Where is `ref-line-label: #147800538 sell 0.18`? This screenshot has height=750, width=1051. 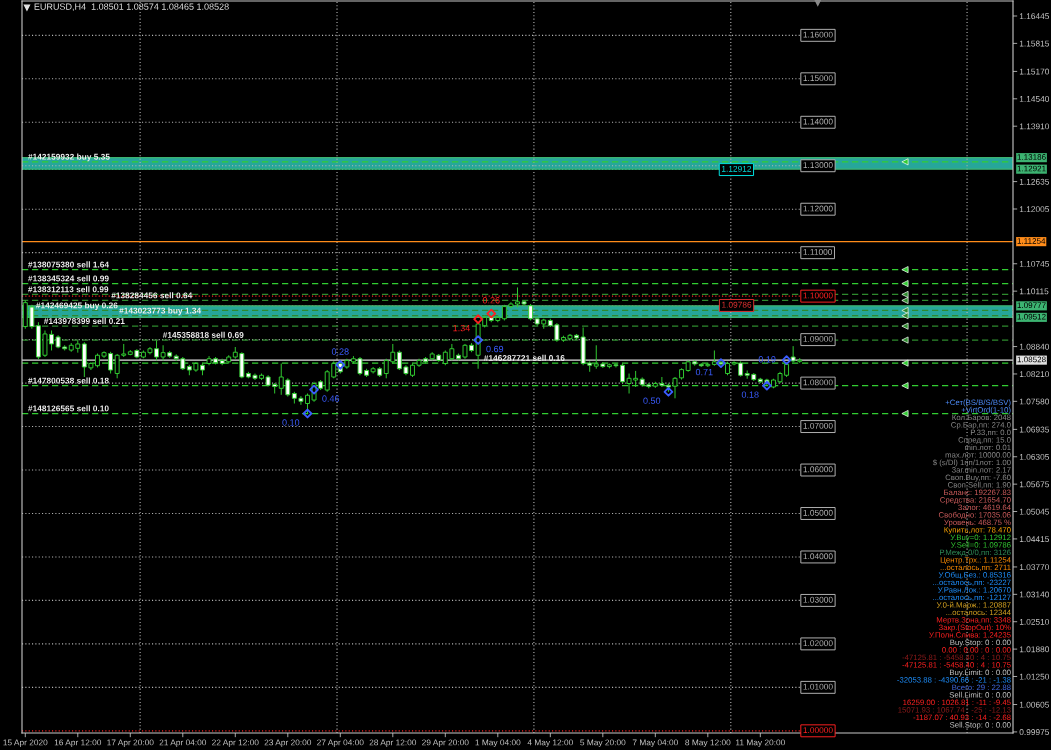
ref-line-label: #147800538 sell 0.18 is located at coordinates (68, 380).